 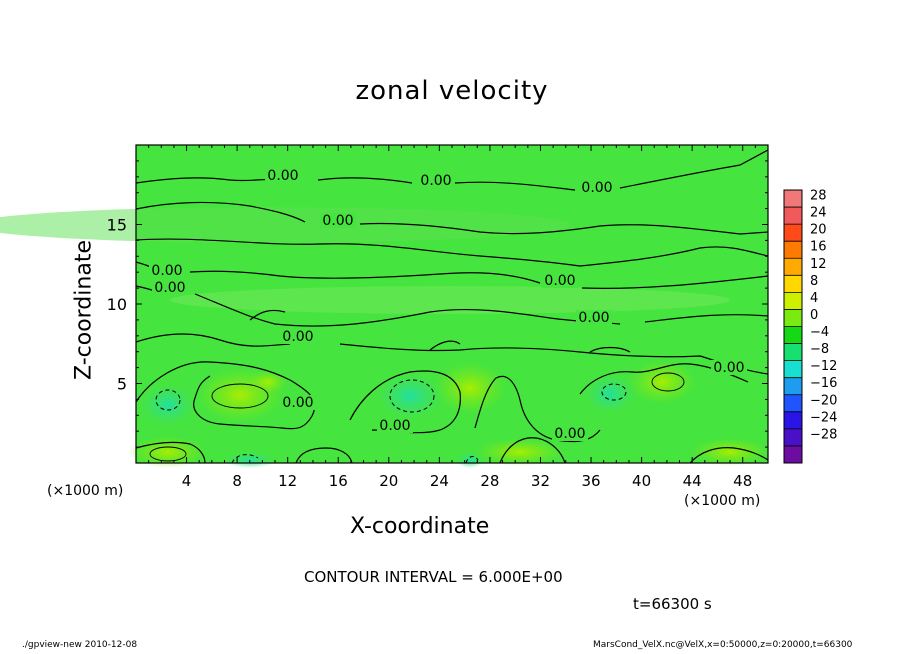 What do you see at coordinates (818, 213) in the screenshot?
I see `colorbar-label: 24` at bounding box center [818, 213].